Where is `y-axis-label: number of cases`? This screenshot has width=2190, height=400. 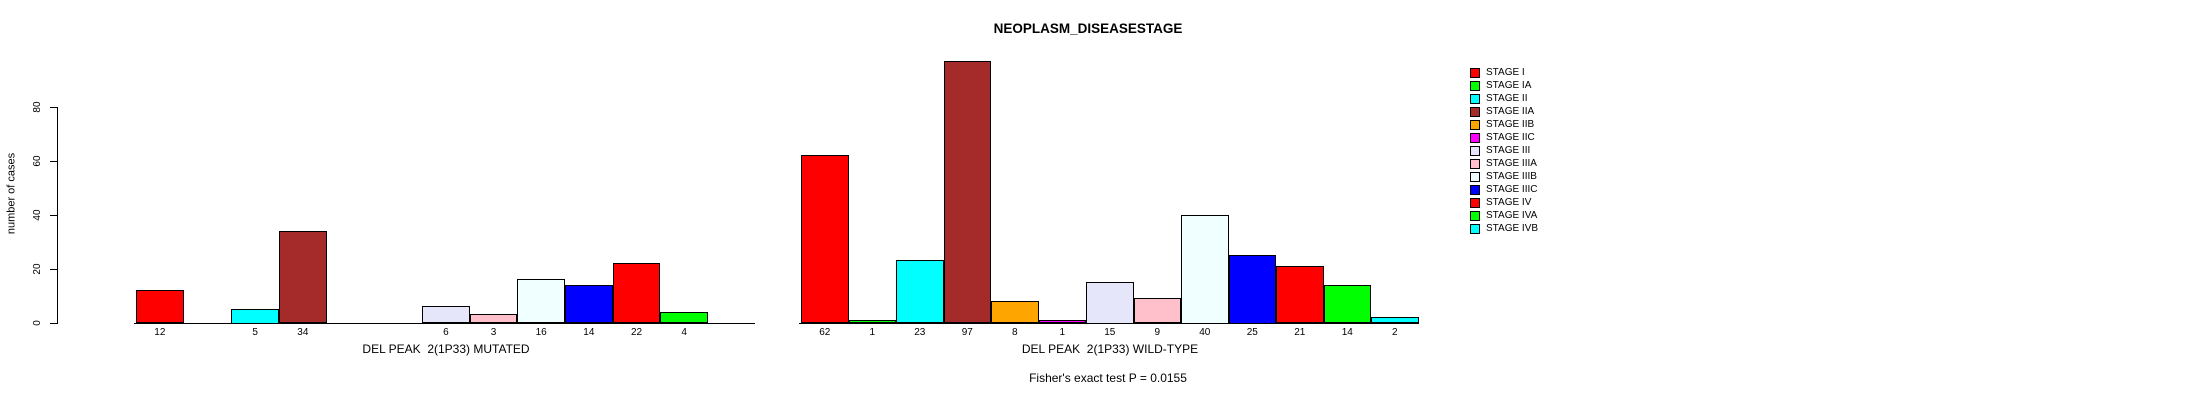 y-axis-label: number of cases is located at coordinates (11, 193).